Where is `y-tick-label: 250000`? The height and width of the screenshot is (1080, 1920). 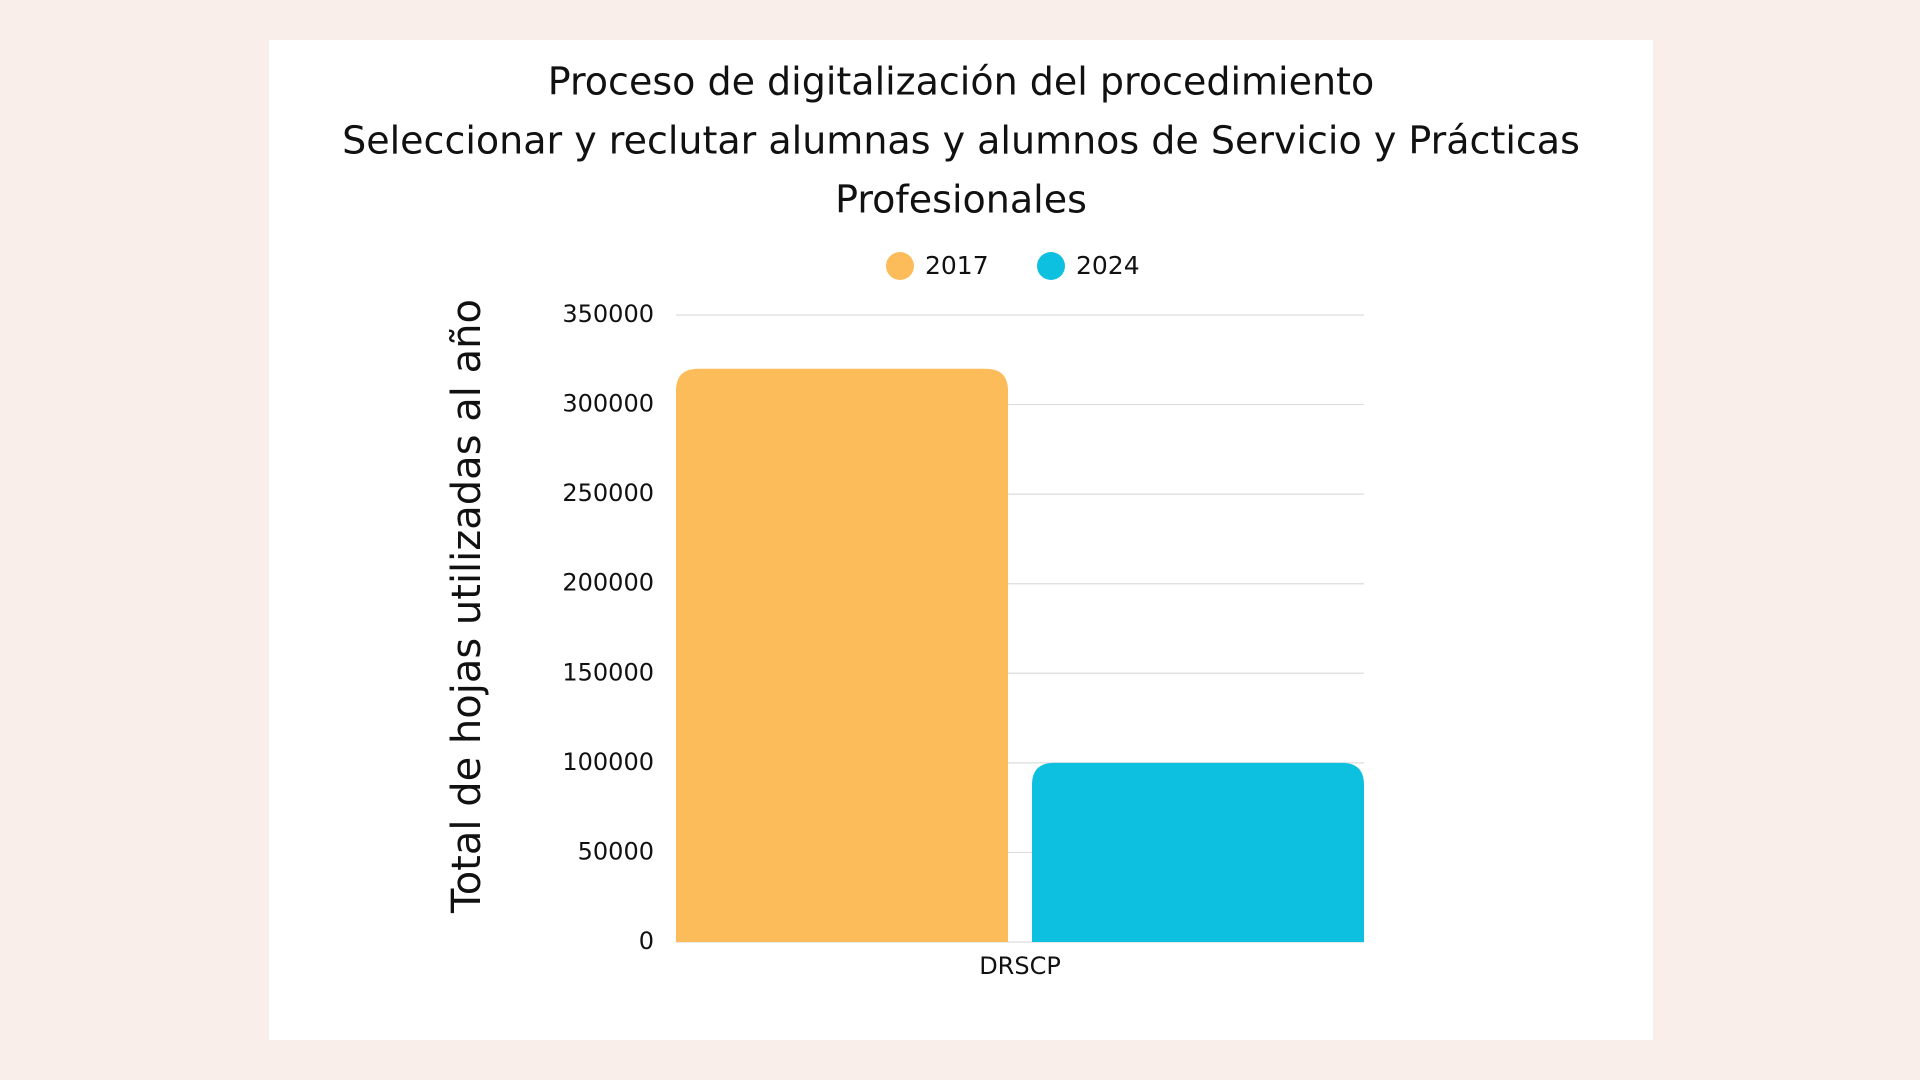 y-tick-label: 250000 is located at coordinates (608, 493).